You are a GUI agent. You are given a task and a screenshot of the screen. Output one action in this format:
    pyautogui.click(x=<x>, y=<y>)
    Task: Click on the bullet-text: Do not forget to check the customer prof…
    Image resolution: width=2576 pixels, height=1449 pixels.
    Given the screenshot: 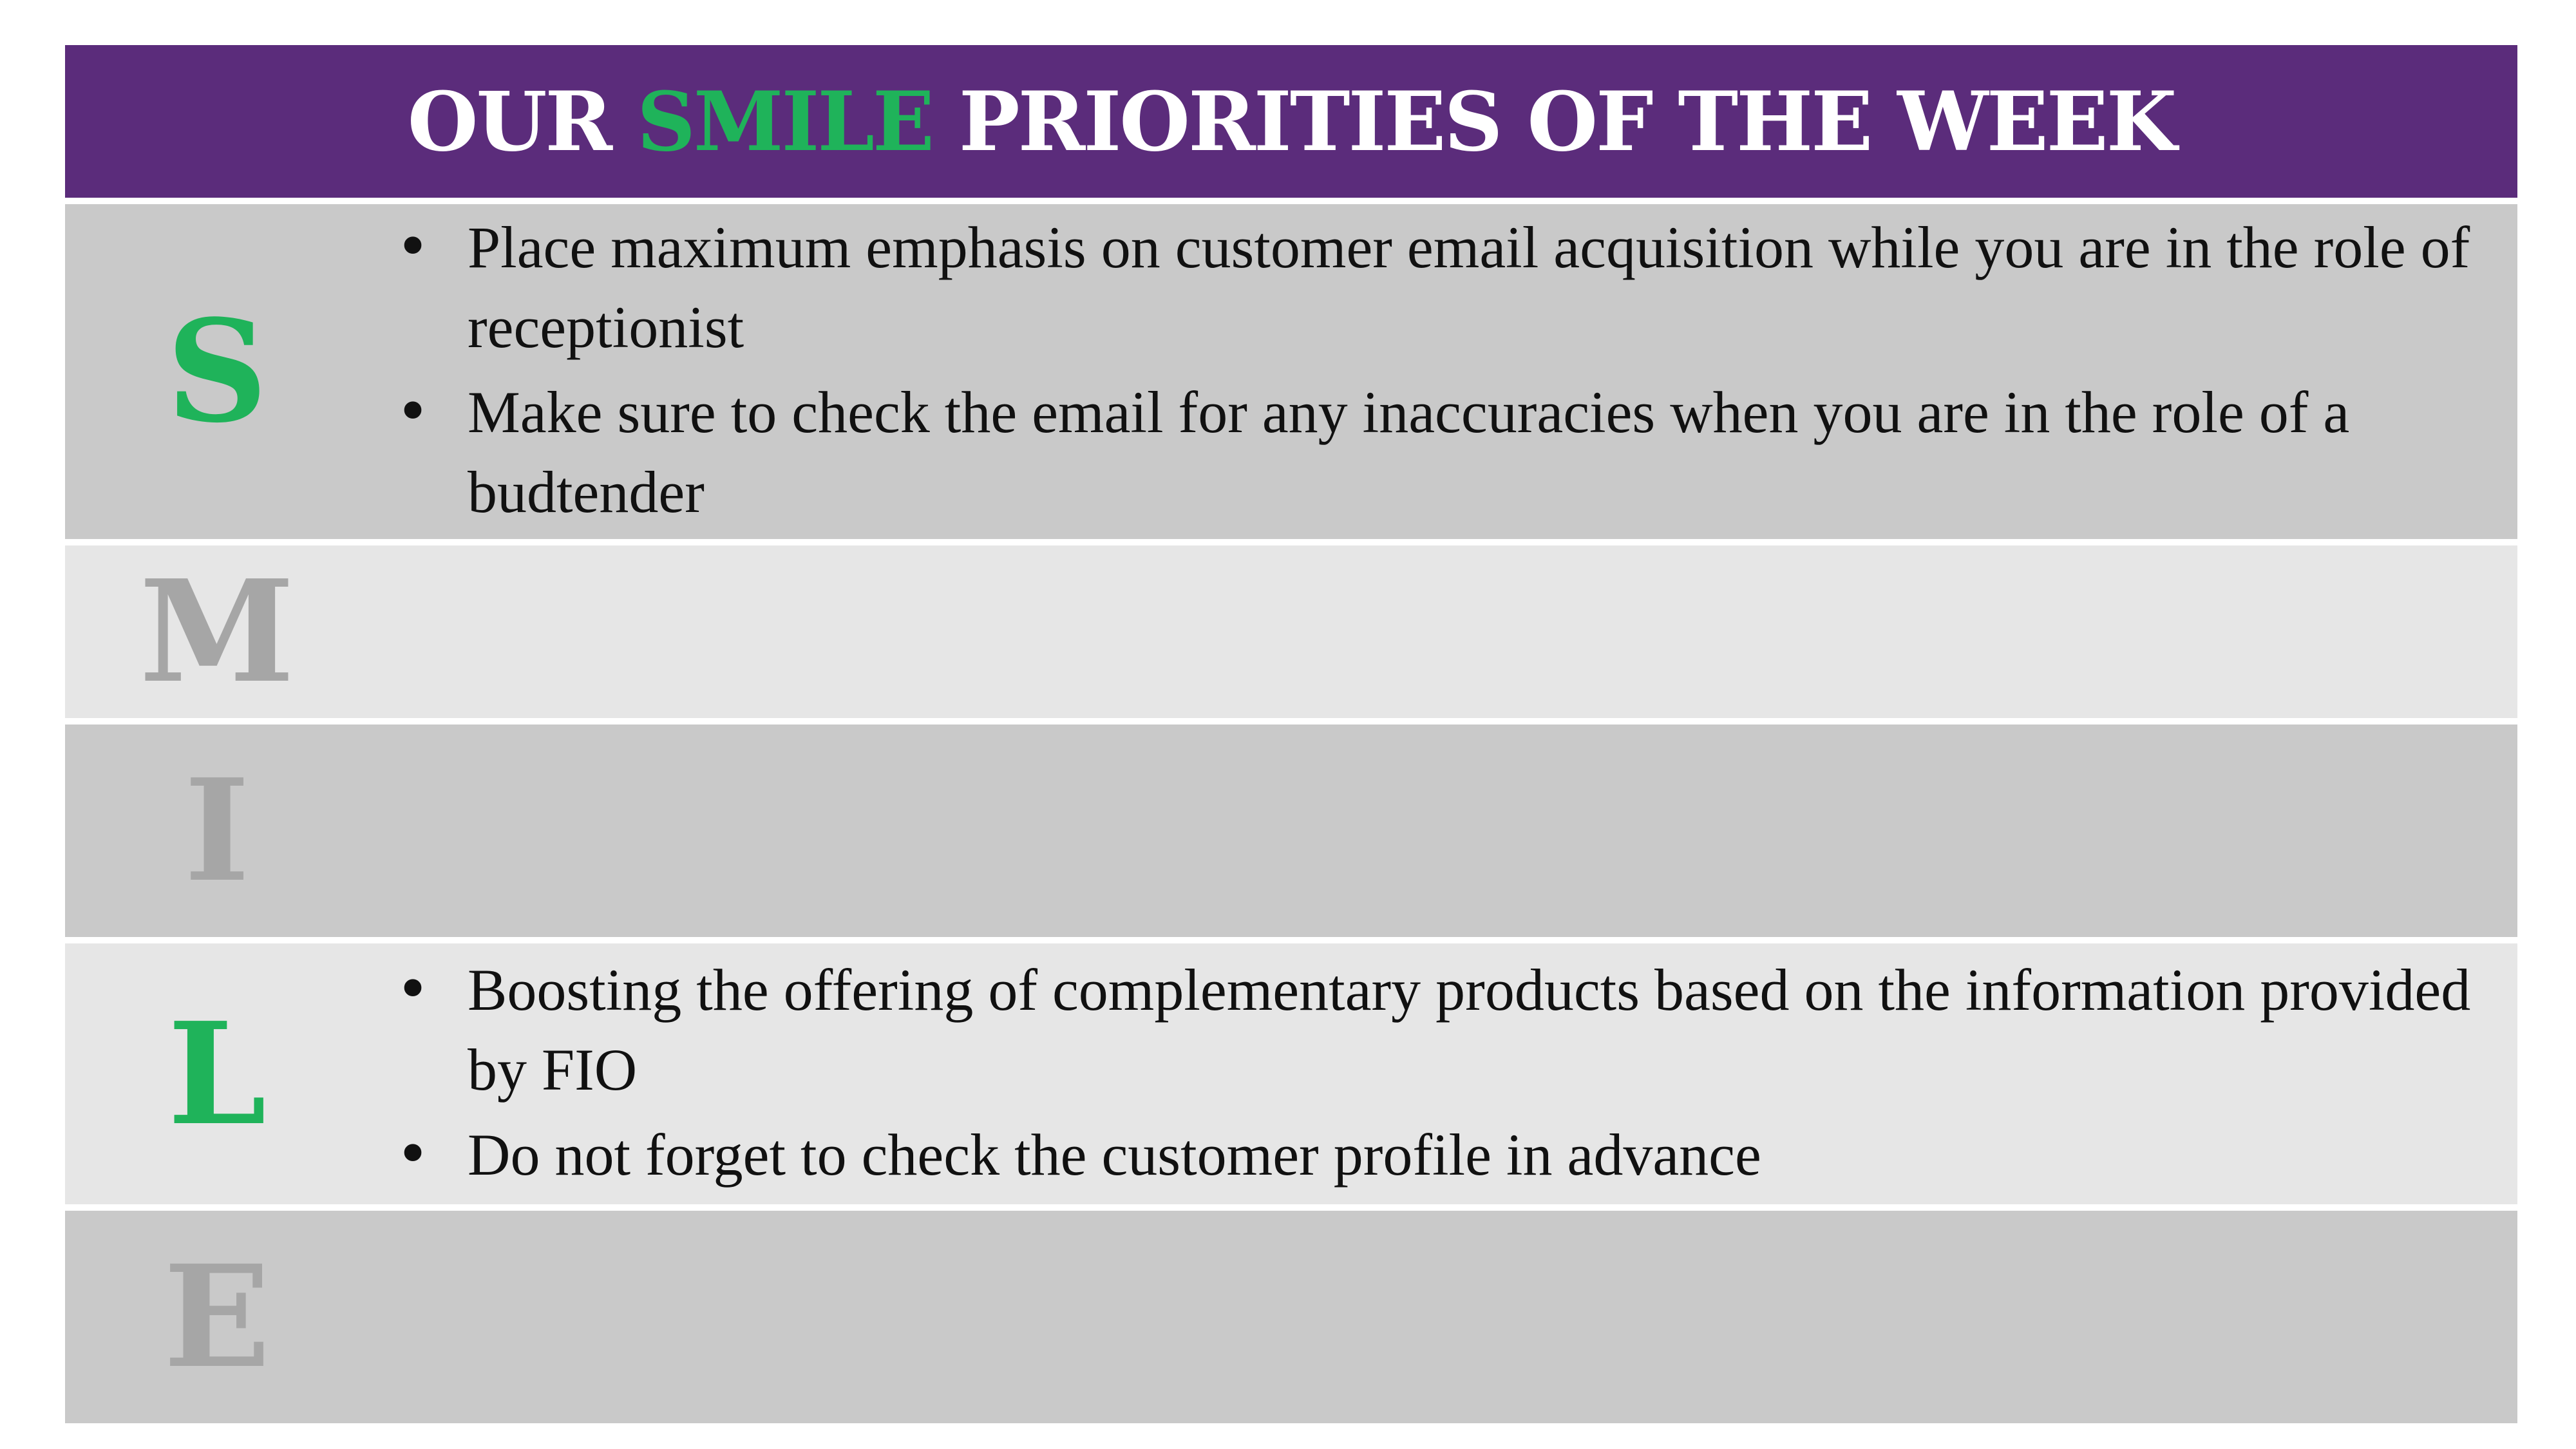 What is the action you would take?
    pyautogui.click(x=1114, y=1155)
    